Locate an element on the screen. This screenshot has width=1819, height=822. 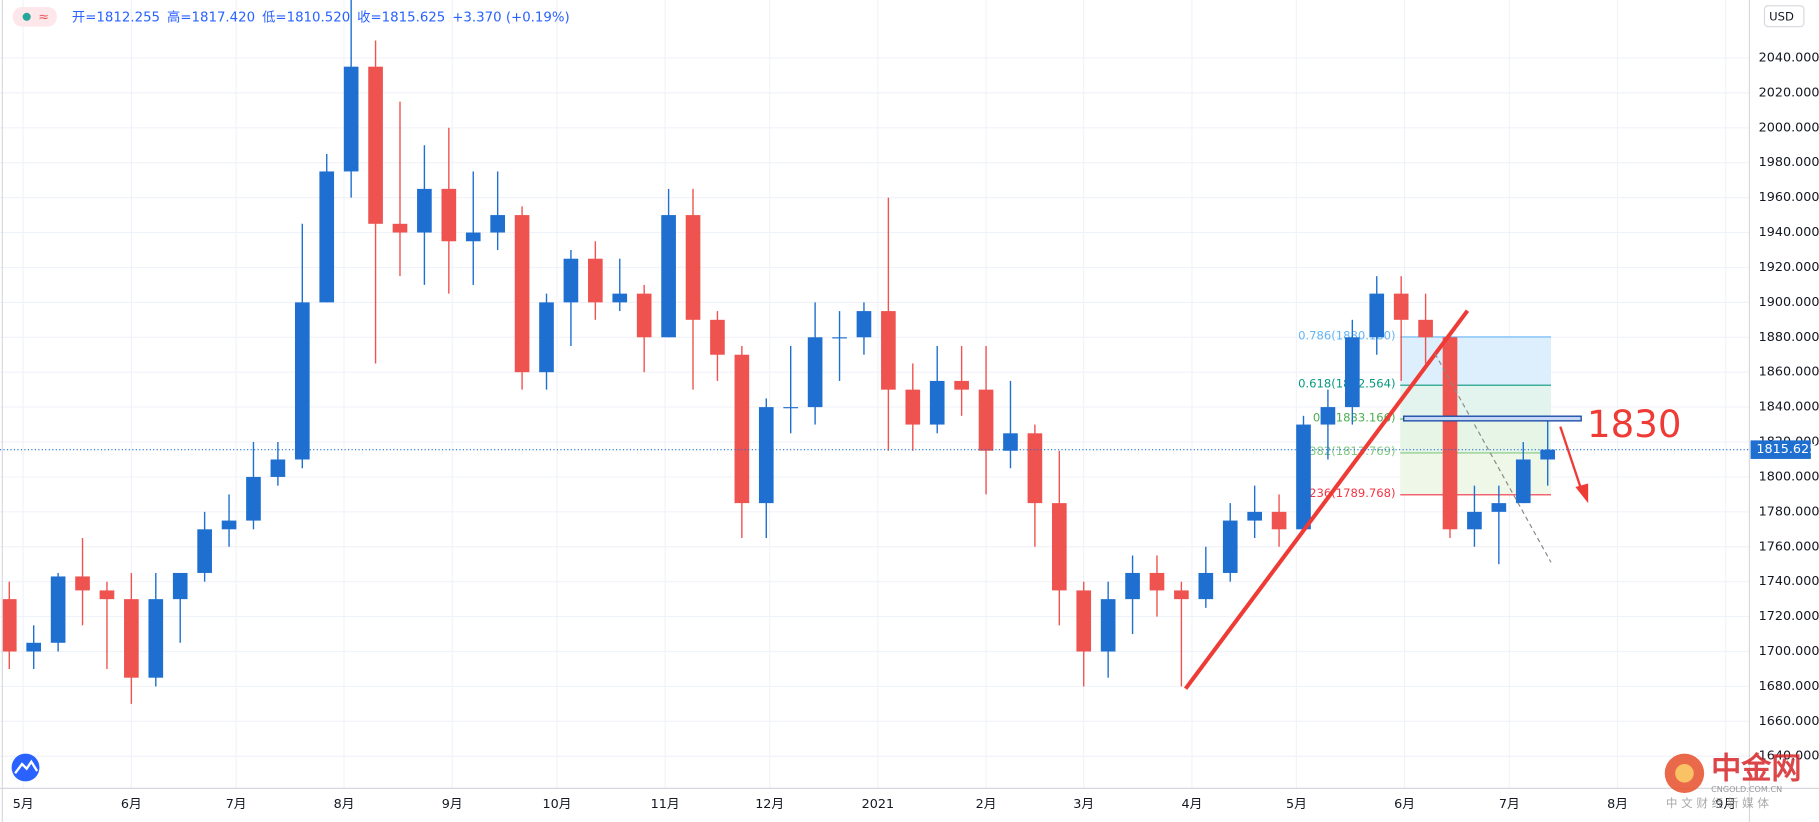
x-tick-label: 5月 is located at coordinates (23, 804).